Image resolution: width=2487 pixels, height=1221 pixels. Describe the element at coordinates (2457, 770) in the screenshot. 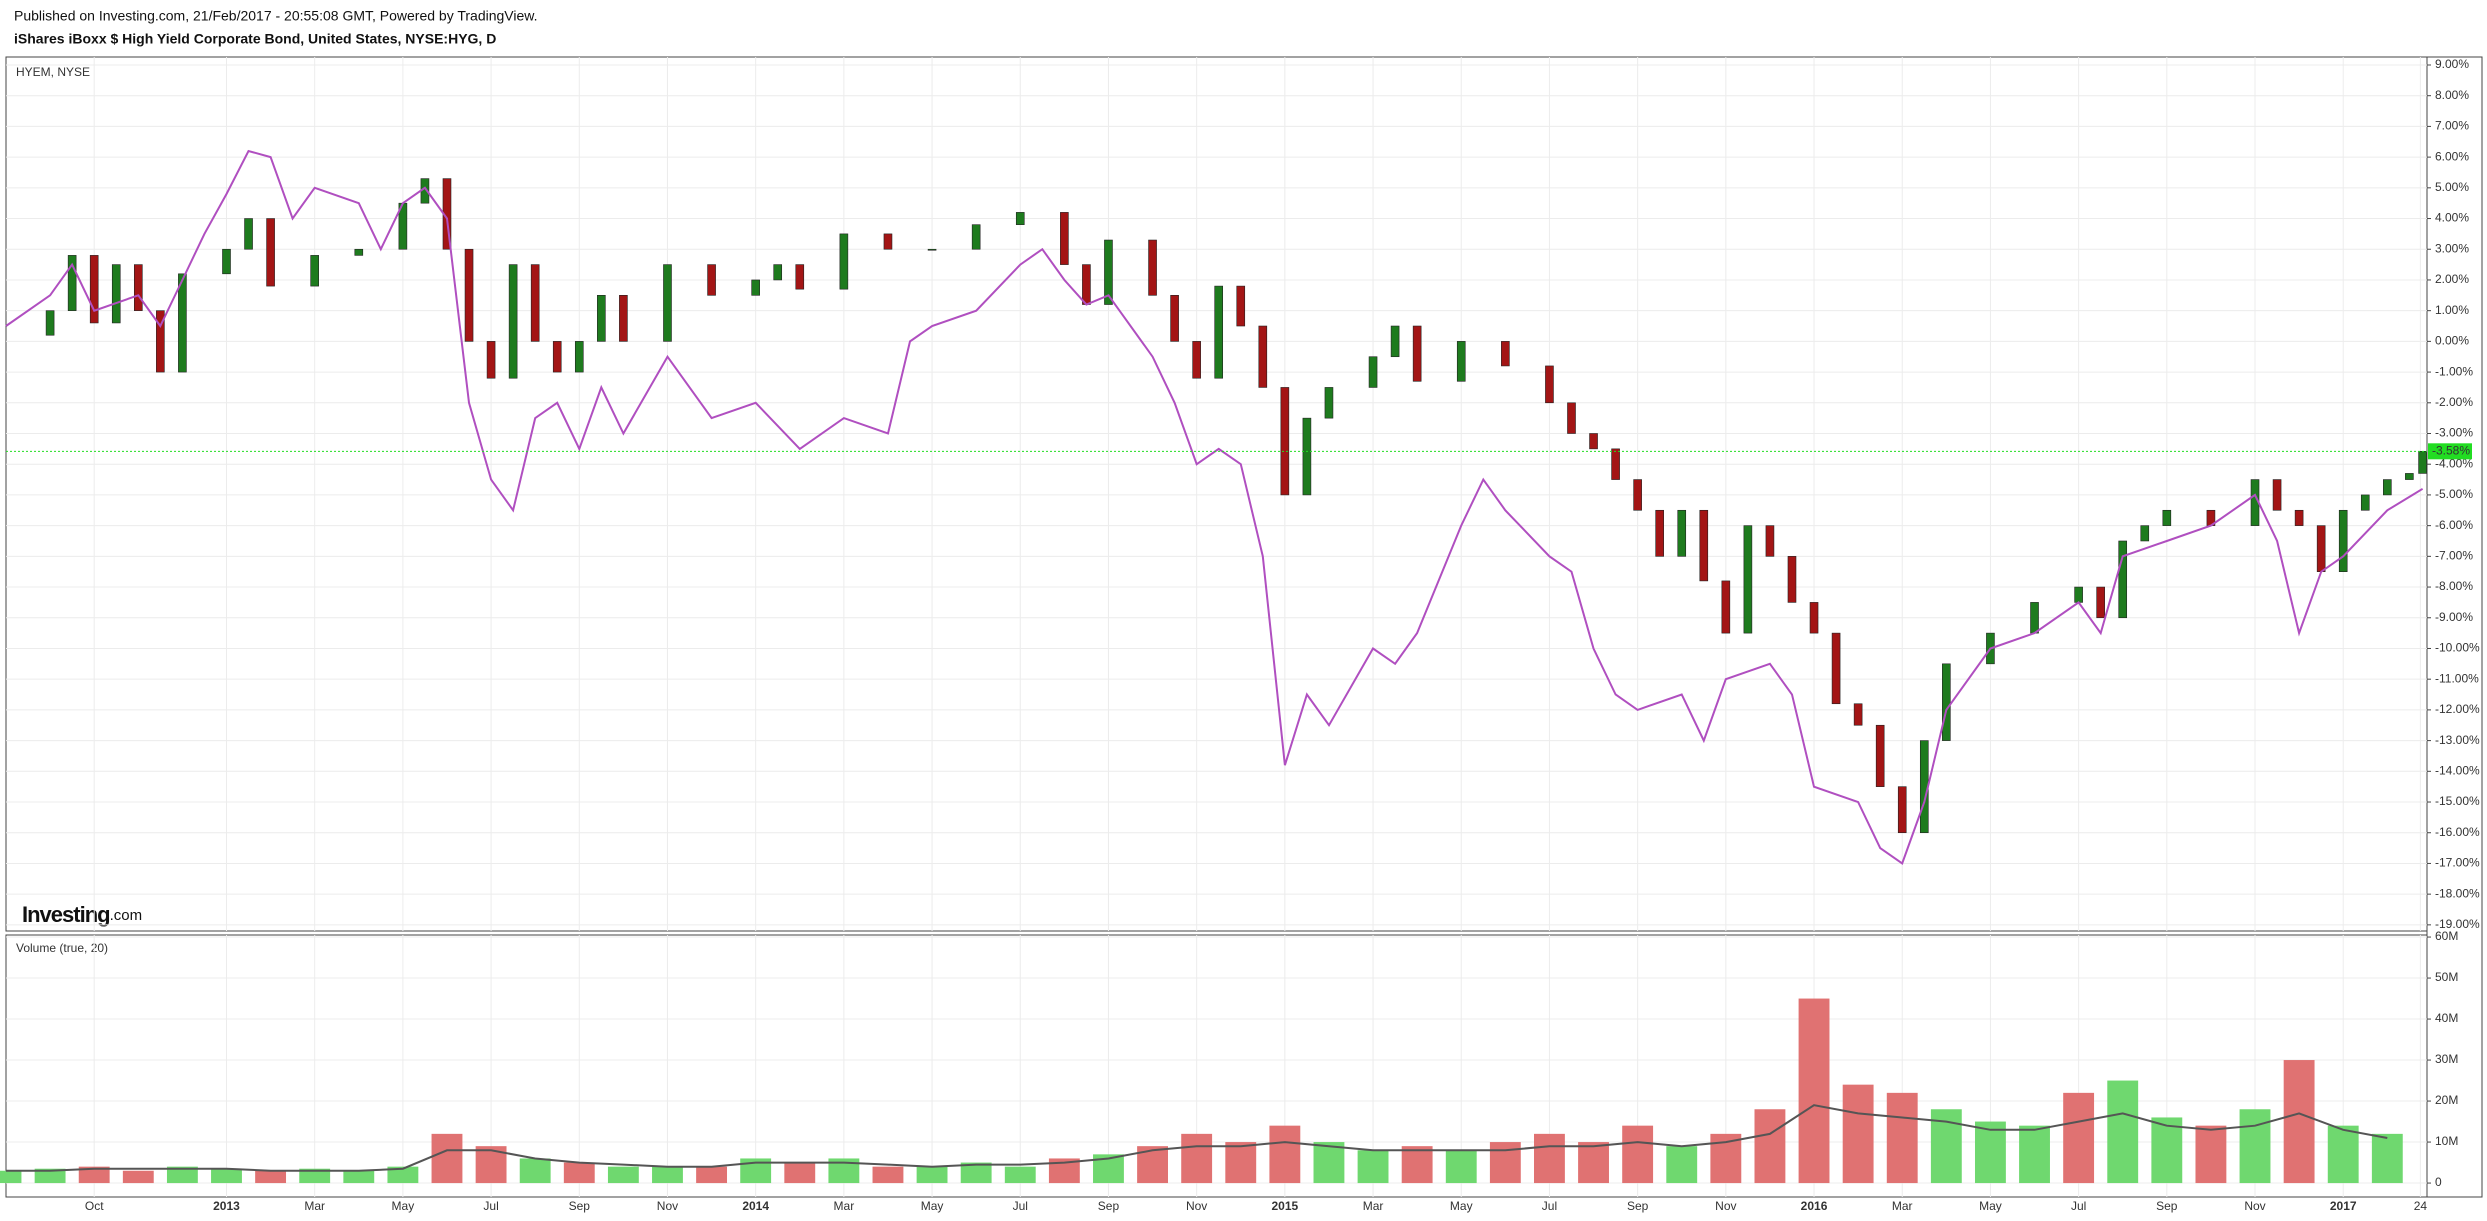

I see `y-tick-label: -14.00%` at that location.